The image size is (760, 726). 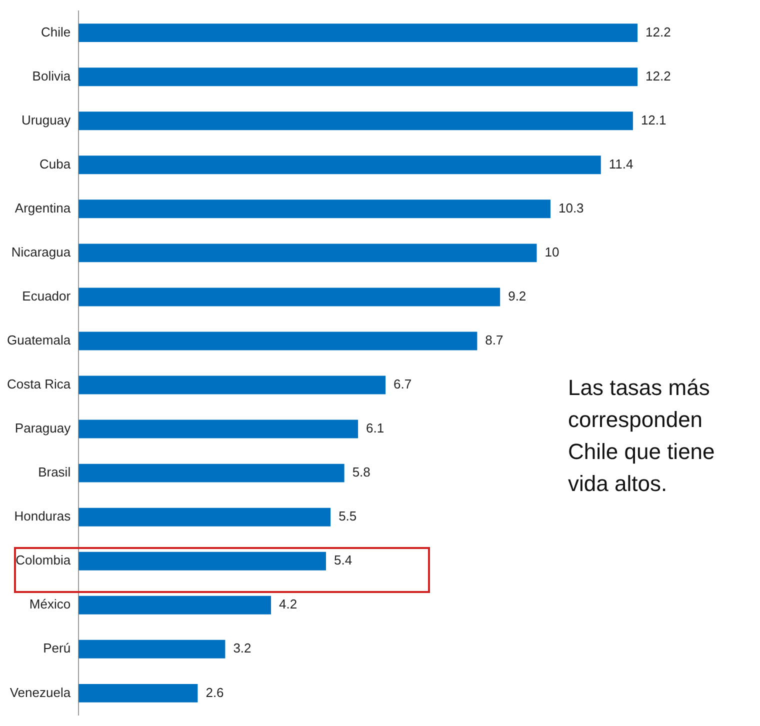 I want to click on y-tick-label: Uruguay, so click(x=46, y=120).